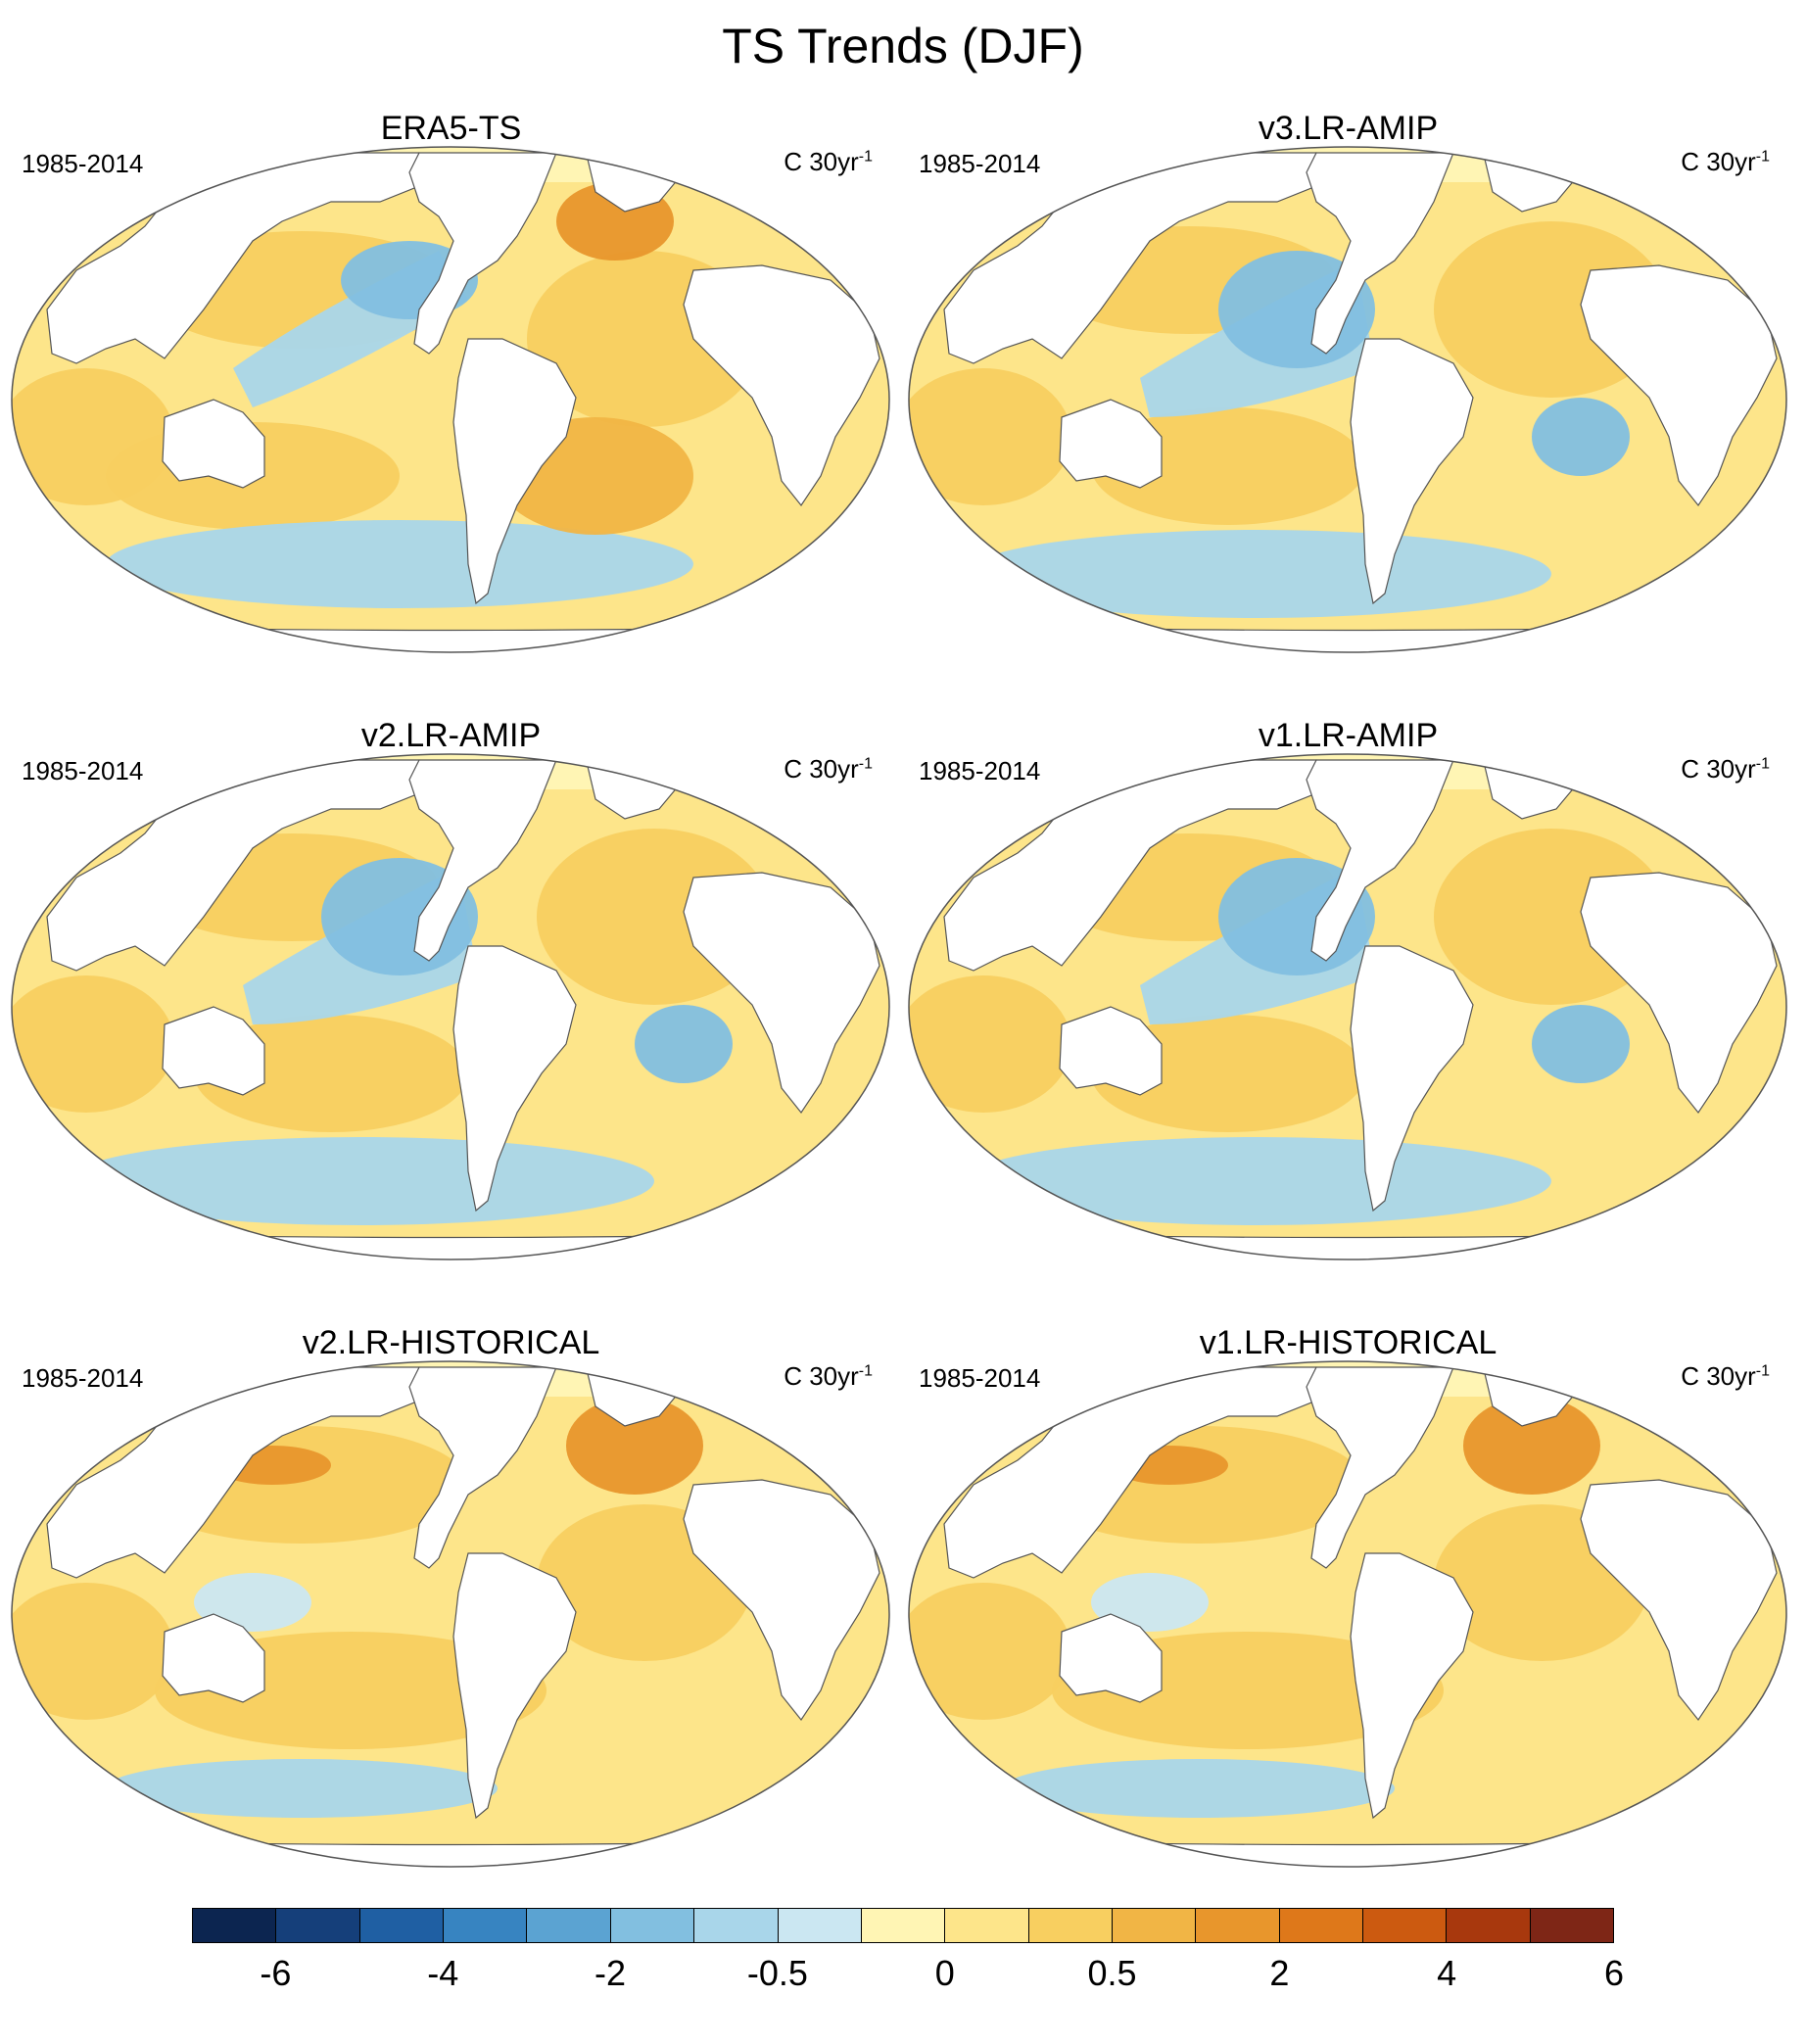  I want to click on colorbar-tick-label: -0.5, so click(777, 1973).